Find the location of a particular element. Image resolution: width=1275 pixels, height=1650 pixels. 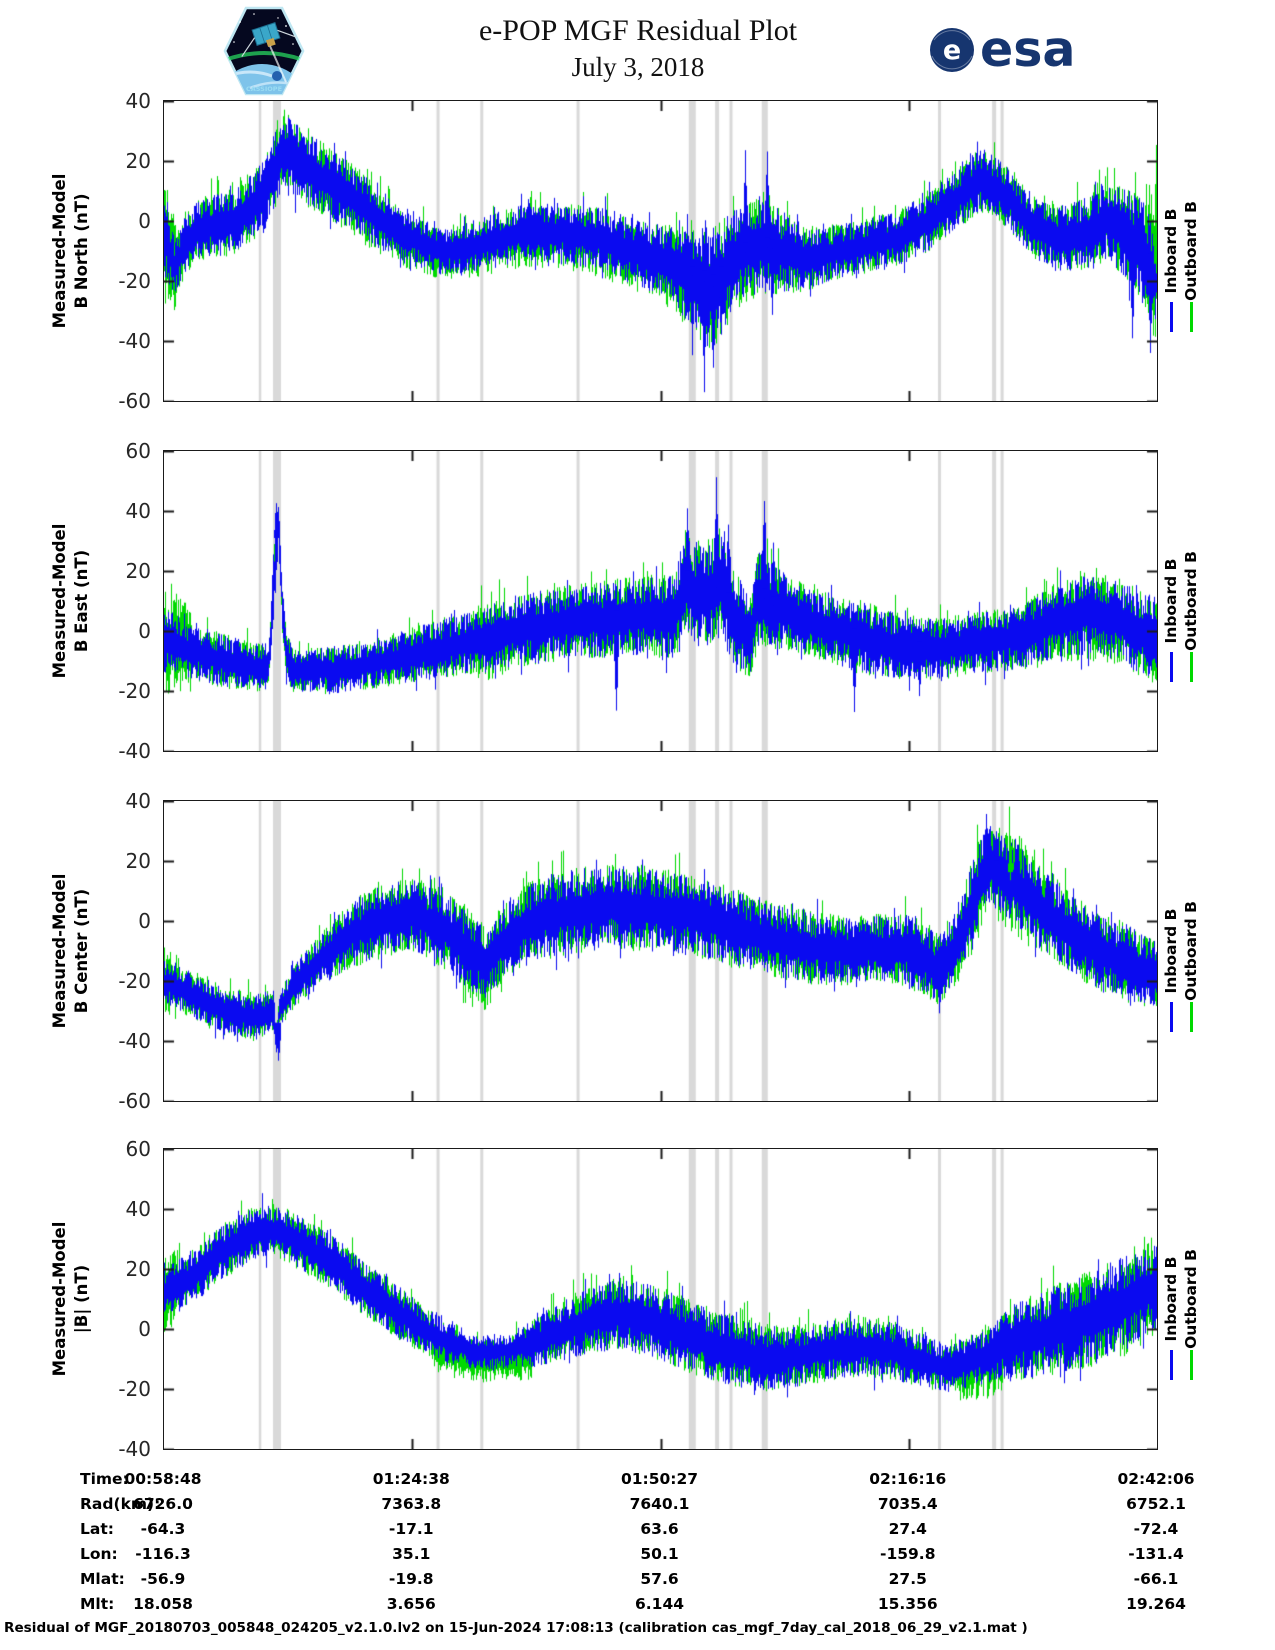

table-cell: 7363.8 is located at coordinates (411, 1504).